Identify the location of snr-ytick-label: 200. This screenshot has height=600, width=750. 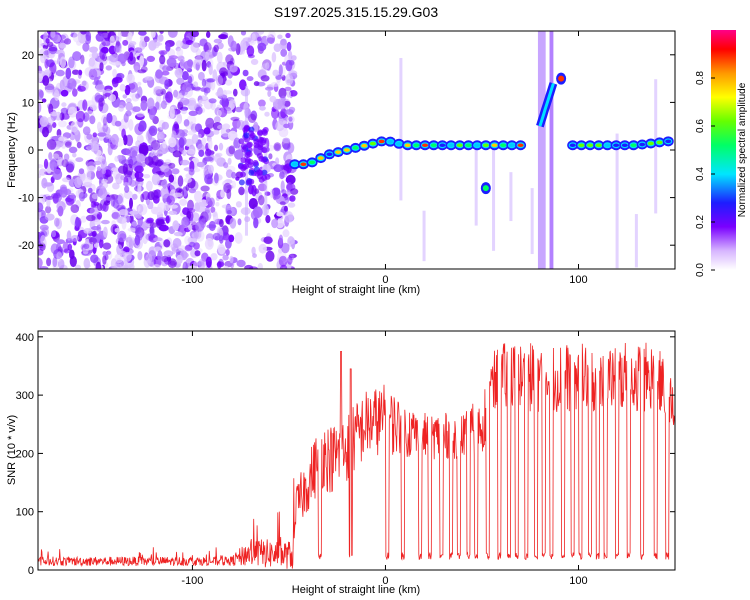
(25, 454).